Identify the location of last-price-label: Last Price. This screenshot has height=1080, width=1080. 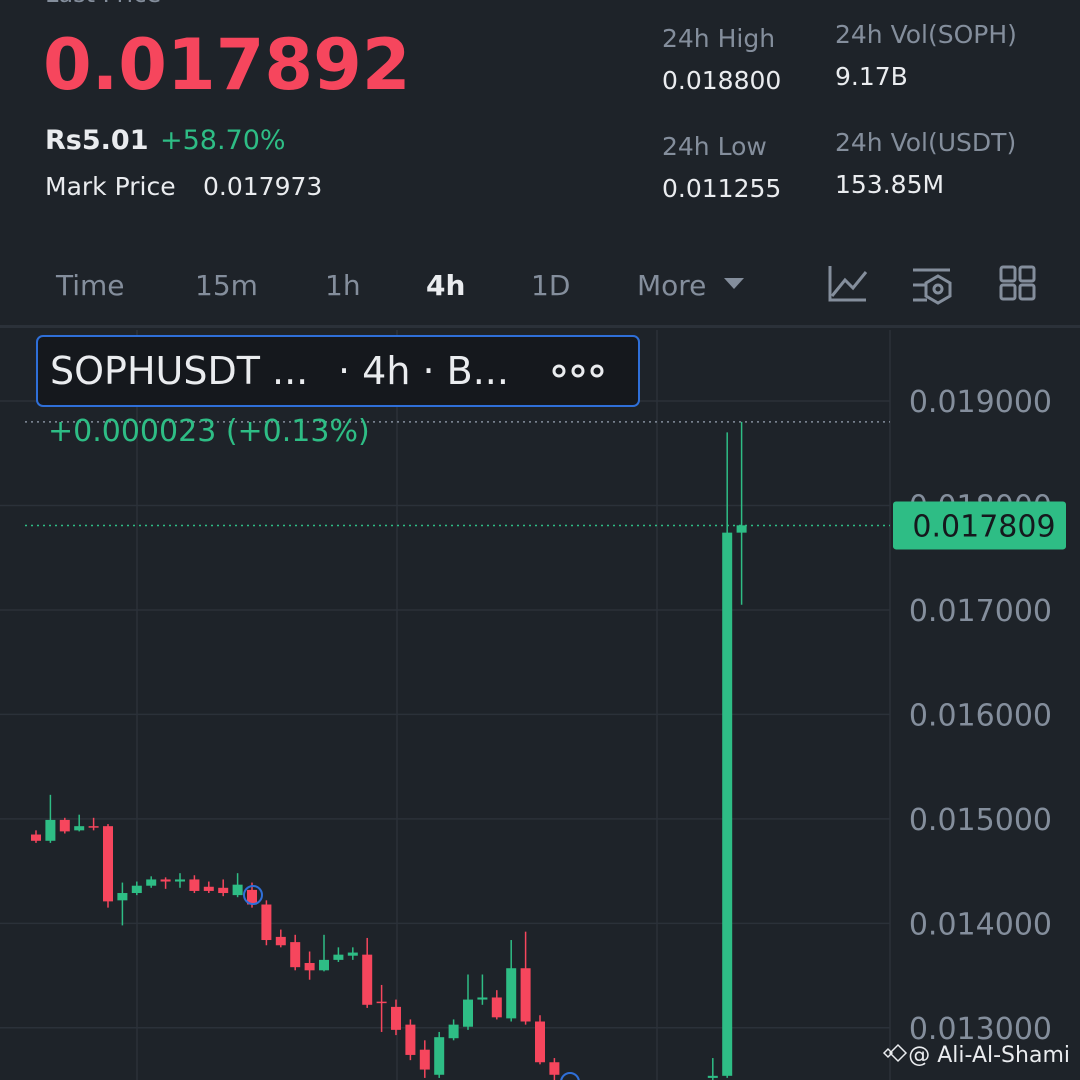
(103, 4).